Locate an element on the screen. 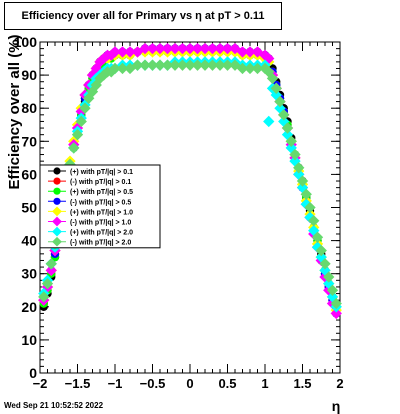  legend-label: (+) with pT/|q| > 2.0 is located at coordinates (101, 233).